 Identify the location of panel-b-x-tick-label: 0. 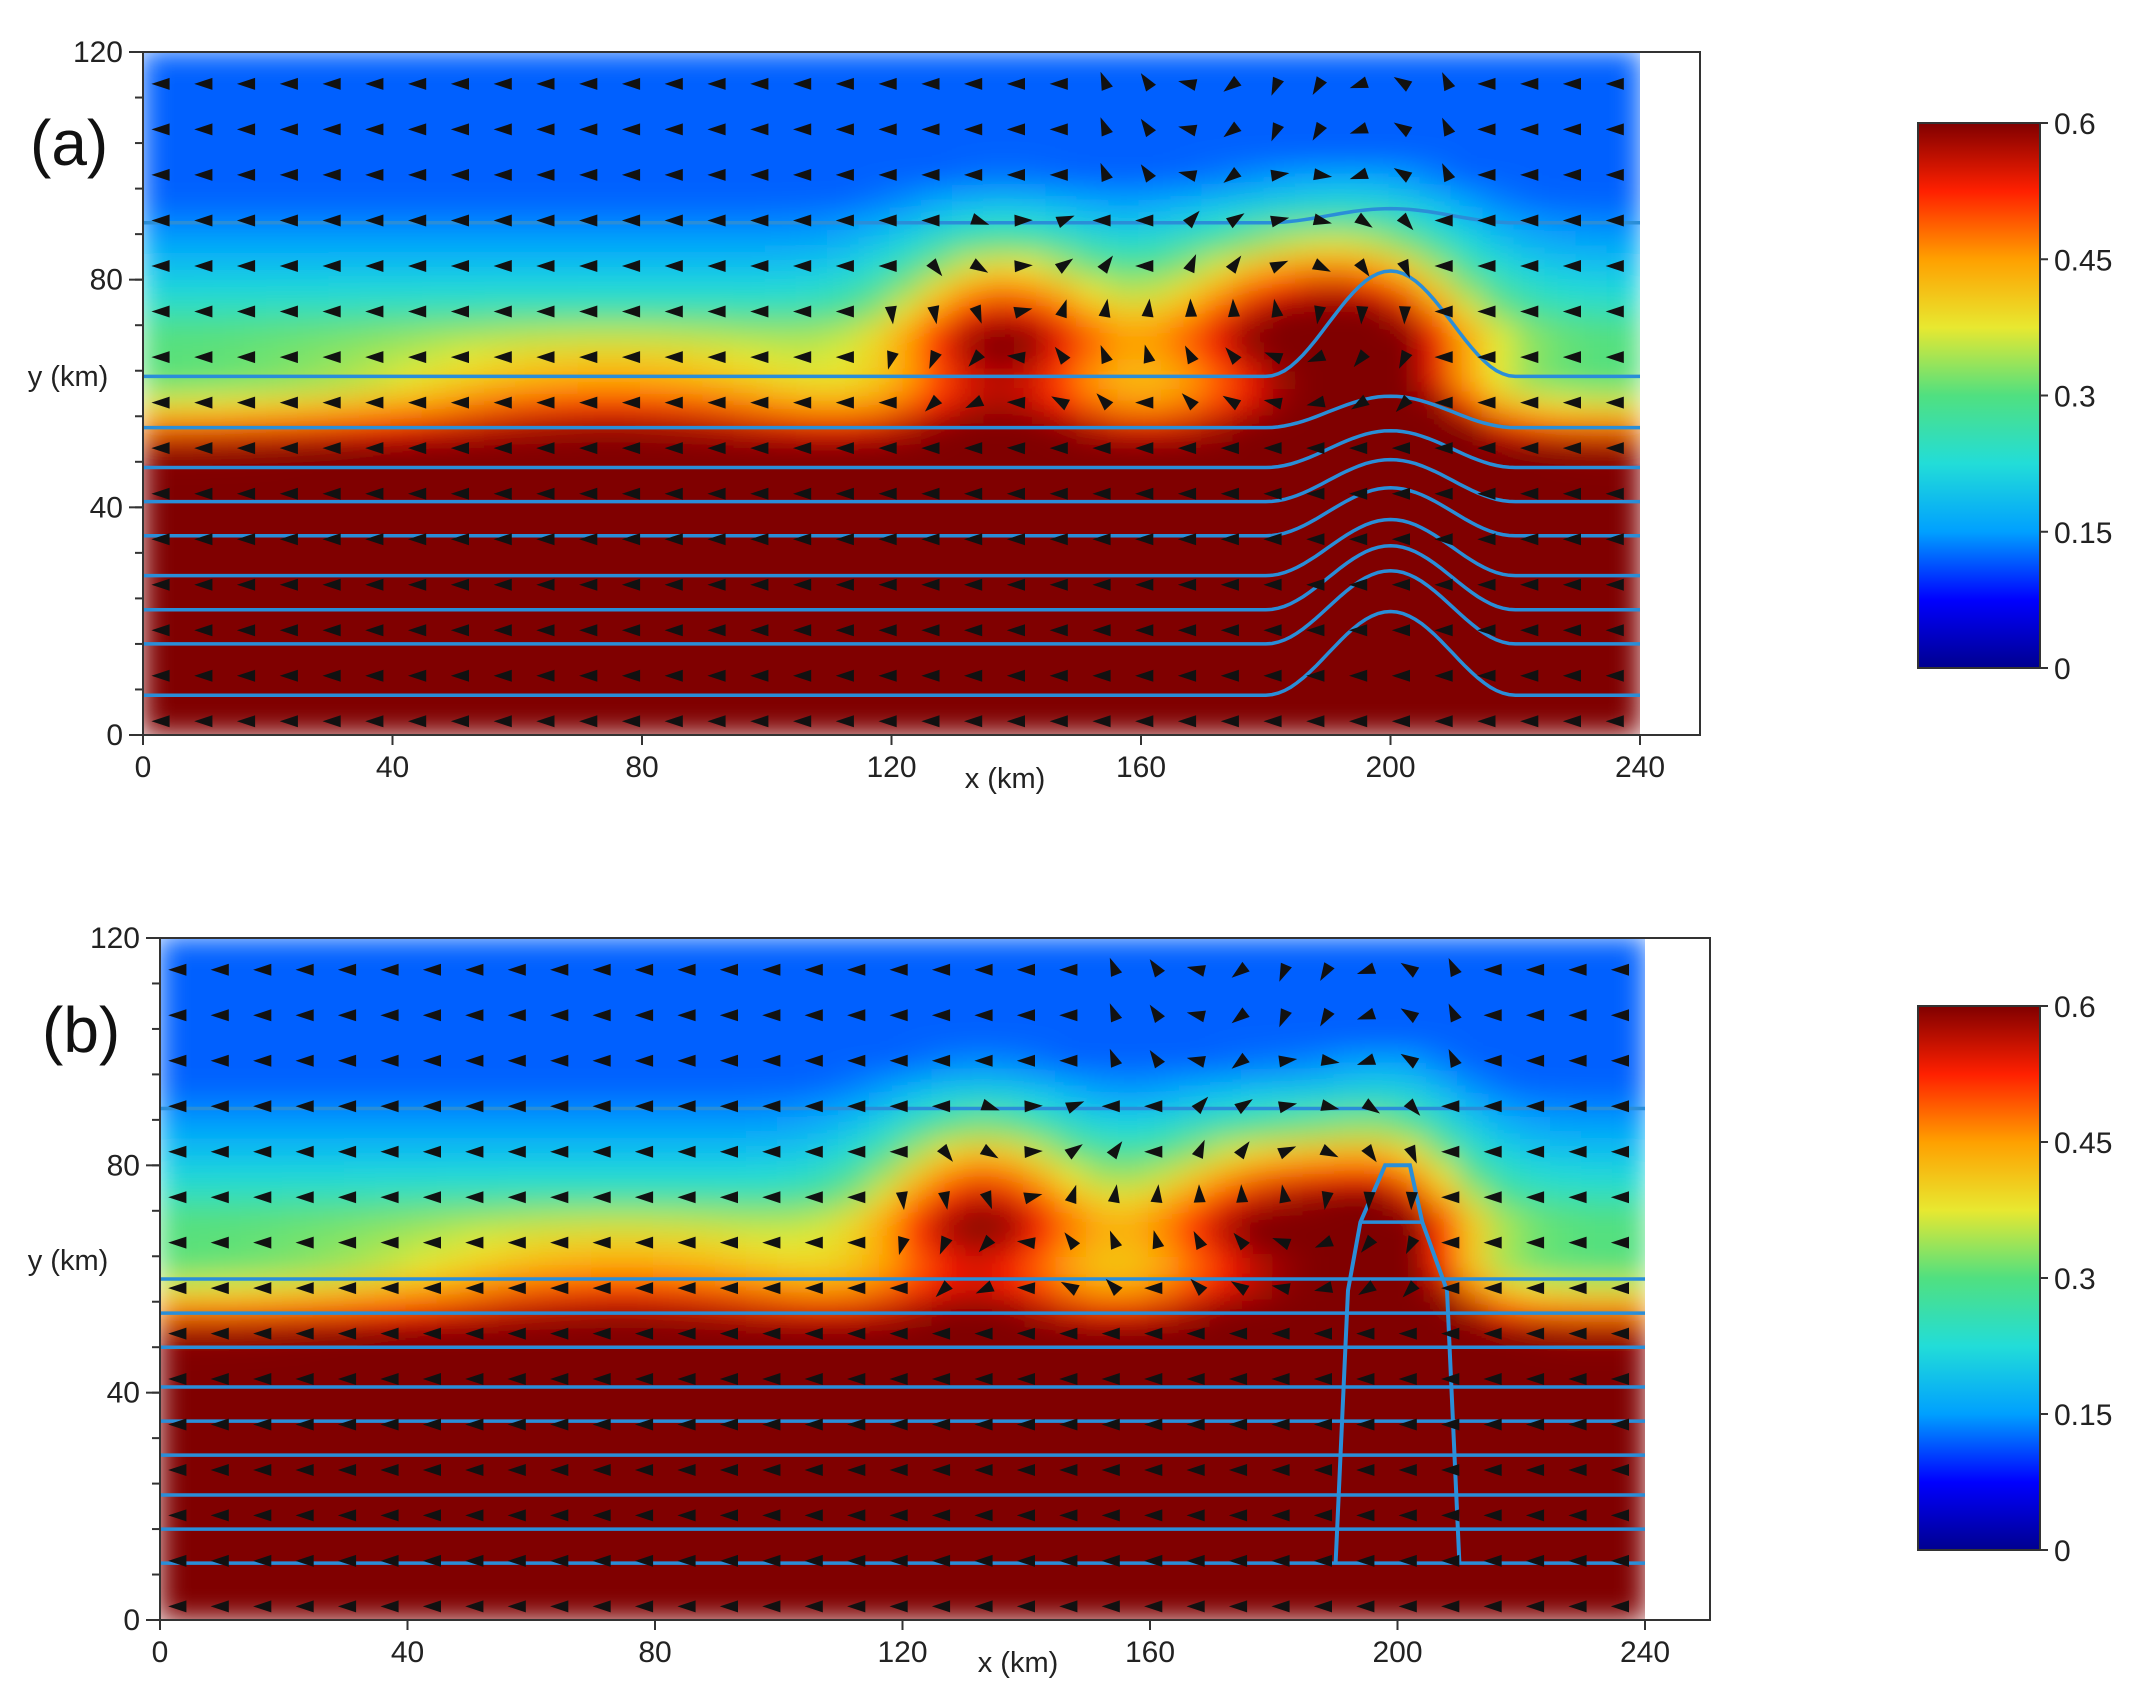
(160, 1652).